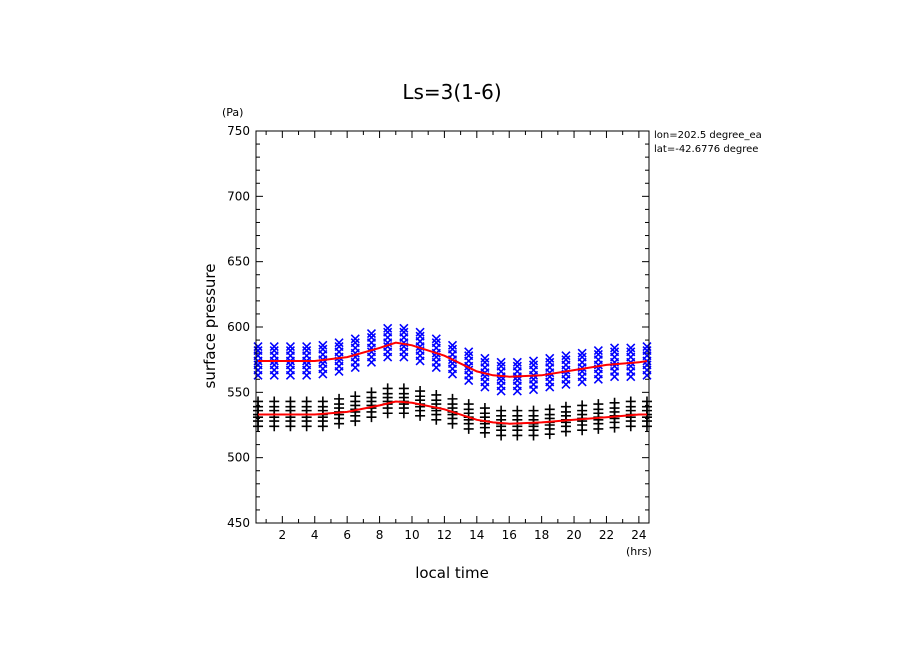 This screenshot has height=654, width=904. Describe the element at coordinates (444, 535) in the screenshot. I see `x-tick-label: 12` at that location.